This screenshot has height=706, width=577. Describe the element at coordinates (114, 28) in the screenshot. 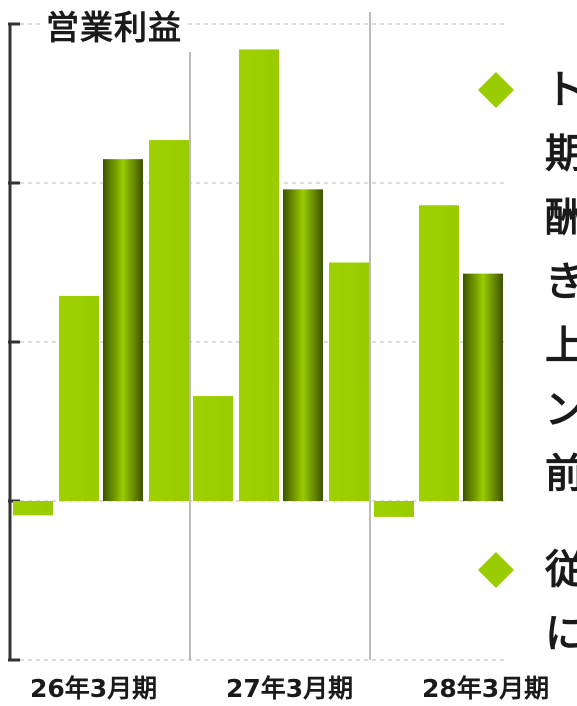

I see `chart-title: 営業利益` at that location.